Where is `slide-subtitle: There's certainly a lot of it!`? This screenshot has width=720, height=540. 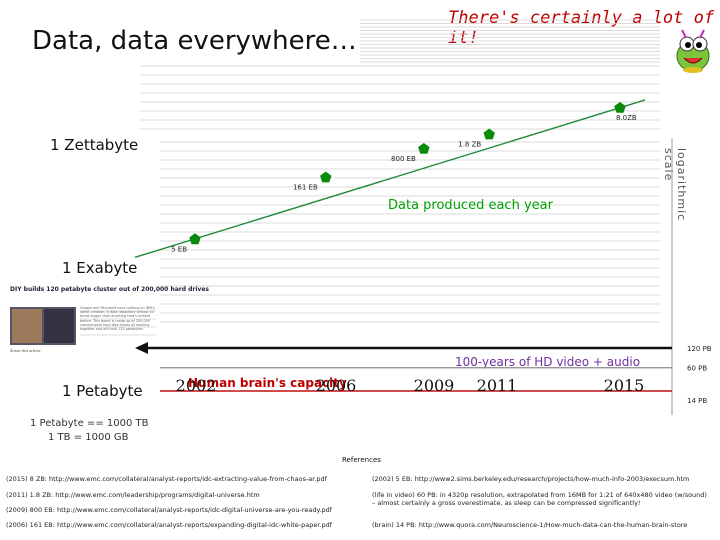 slide-subtitle: There's certainly a lot of it! is located at coordinates (581, 28).